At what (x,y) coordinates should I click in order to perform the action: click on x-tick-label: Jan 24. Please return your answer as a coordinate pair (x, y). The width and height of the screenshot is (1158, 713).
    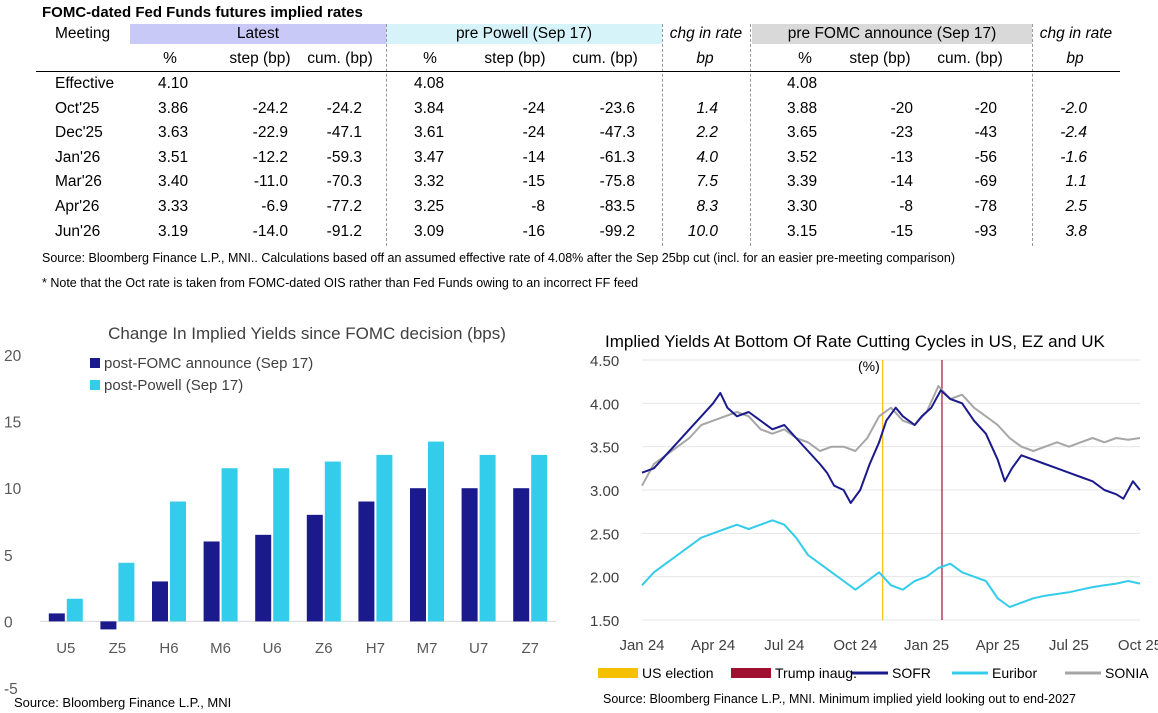
    Looking at the image, I should click on (641, 645).